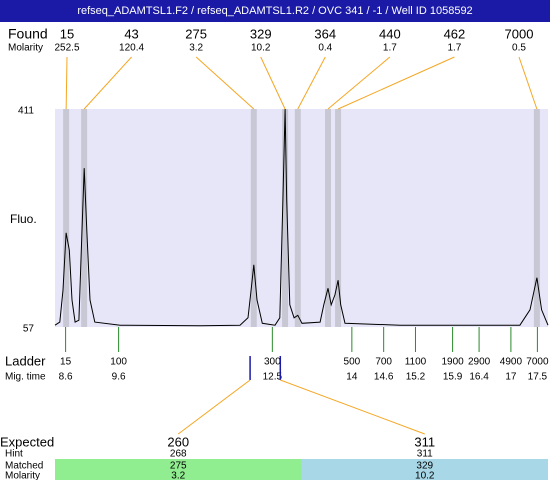 Image resolution: width=550 pixels, height=480 pixels. Describe the element at coordinates (352, 377) in the screenshot. I see `ladder-time: 14` at that location.